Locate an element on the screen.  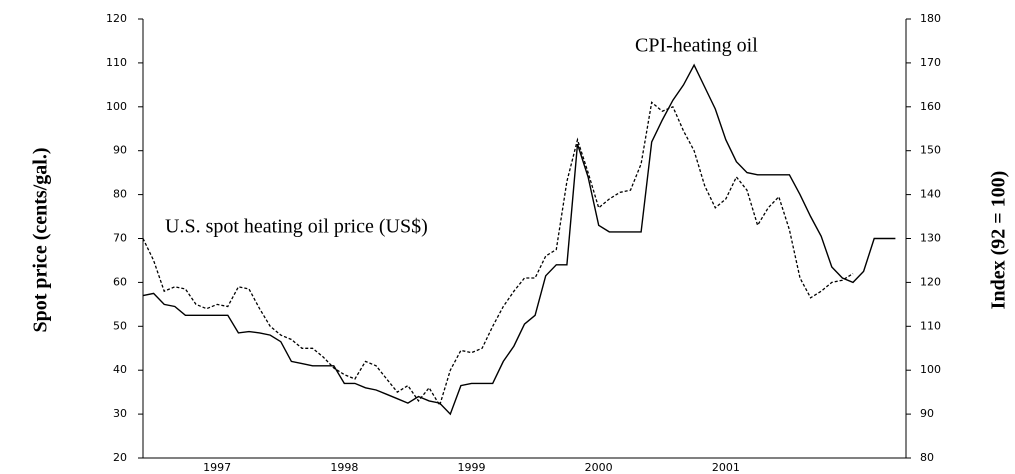
y2-tick-label: 140 is located at coordinates (930, 194).